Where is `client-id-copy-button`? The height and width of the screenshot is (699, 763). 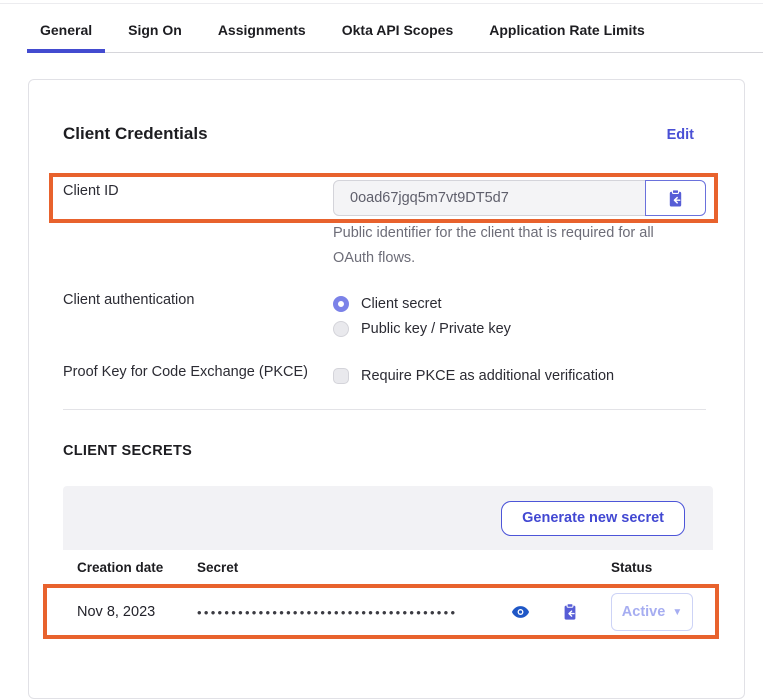 client-id-copy-button is located at coordinates (675, 198).